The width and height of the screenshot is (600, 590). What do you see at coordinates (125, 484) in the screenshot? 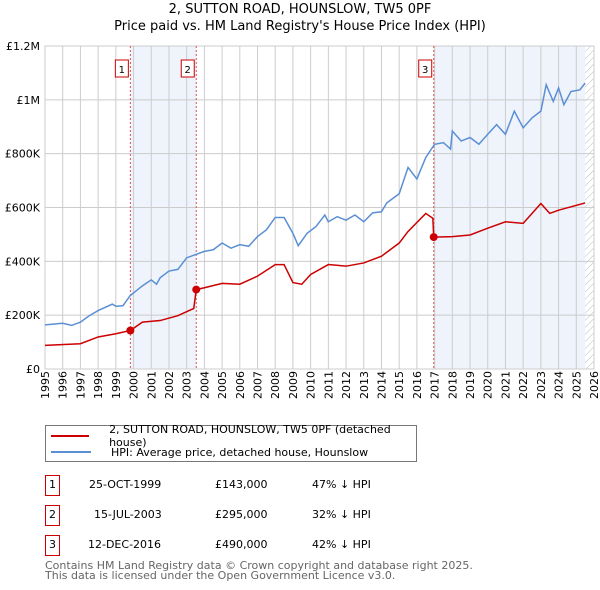
I see `sale-date: 25-OCT-1999` at bounding box center [125, 484].